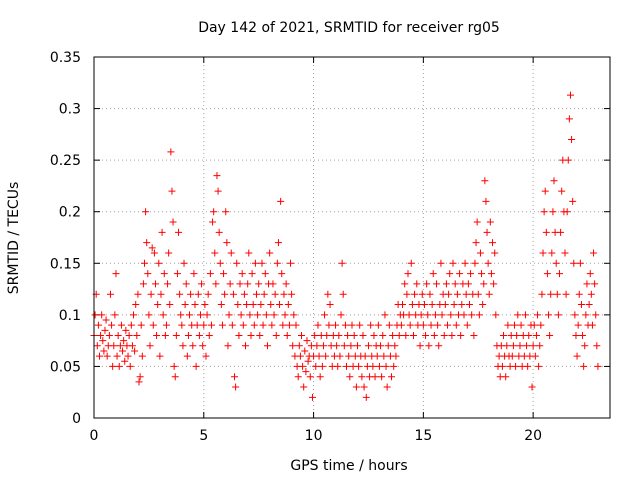  I want to click on x-tick-label: 20, so click(533, 436).